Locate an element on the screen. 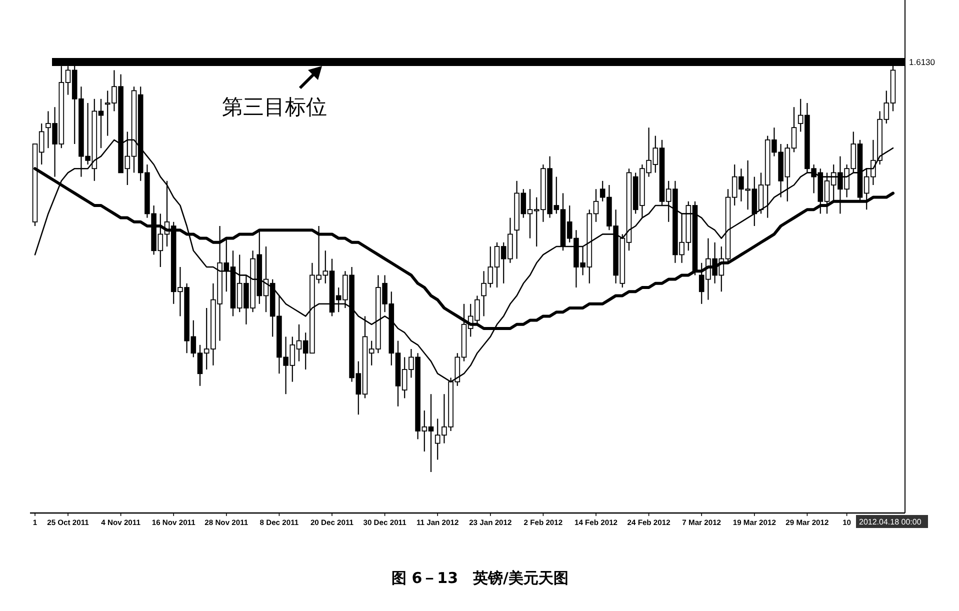 Image resolution: width=959 pixels, height=611 pixels. text: 2012.04.18 00:00 is located at coordinates (890, 522).